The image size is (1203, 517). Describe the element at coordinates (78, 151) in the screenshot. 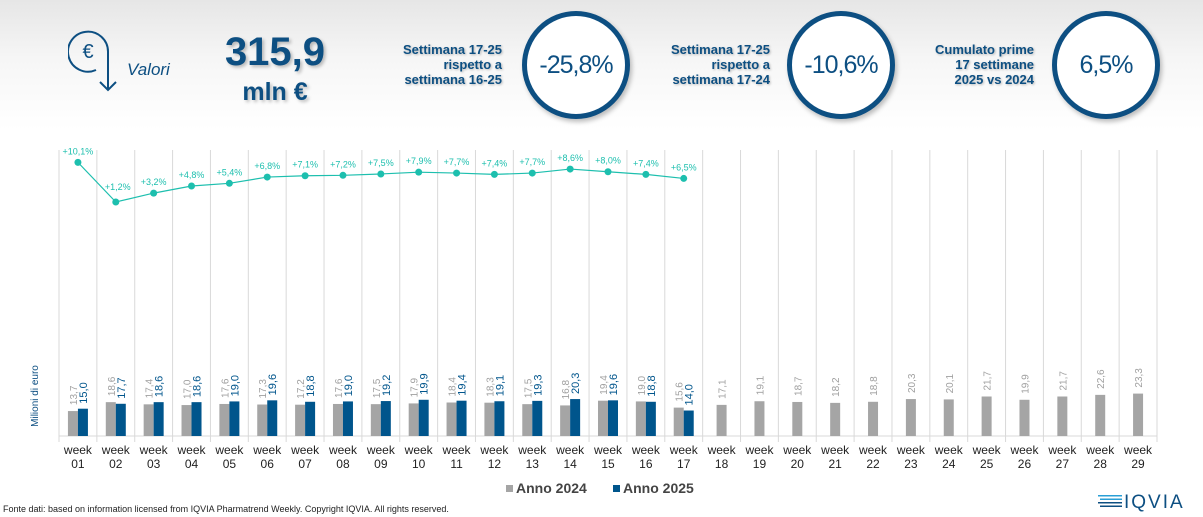

I see `growth-label: +10,1%` at that location.